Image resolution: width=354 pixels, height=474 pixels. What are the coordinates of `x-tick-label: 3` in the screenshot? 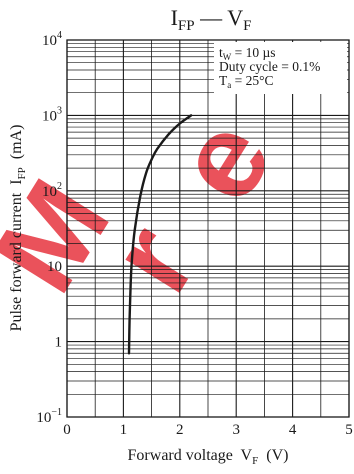 It's located at (236, 430).